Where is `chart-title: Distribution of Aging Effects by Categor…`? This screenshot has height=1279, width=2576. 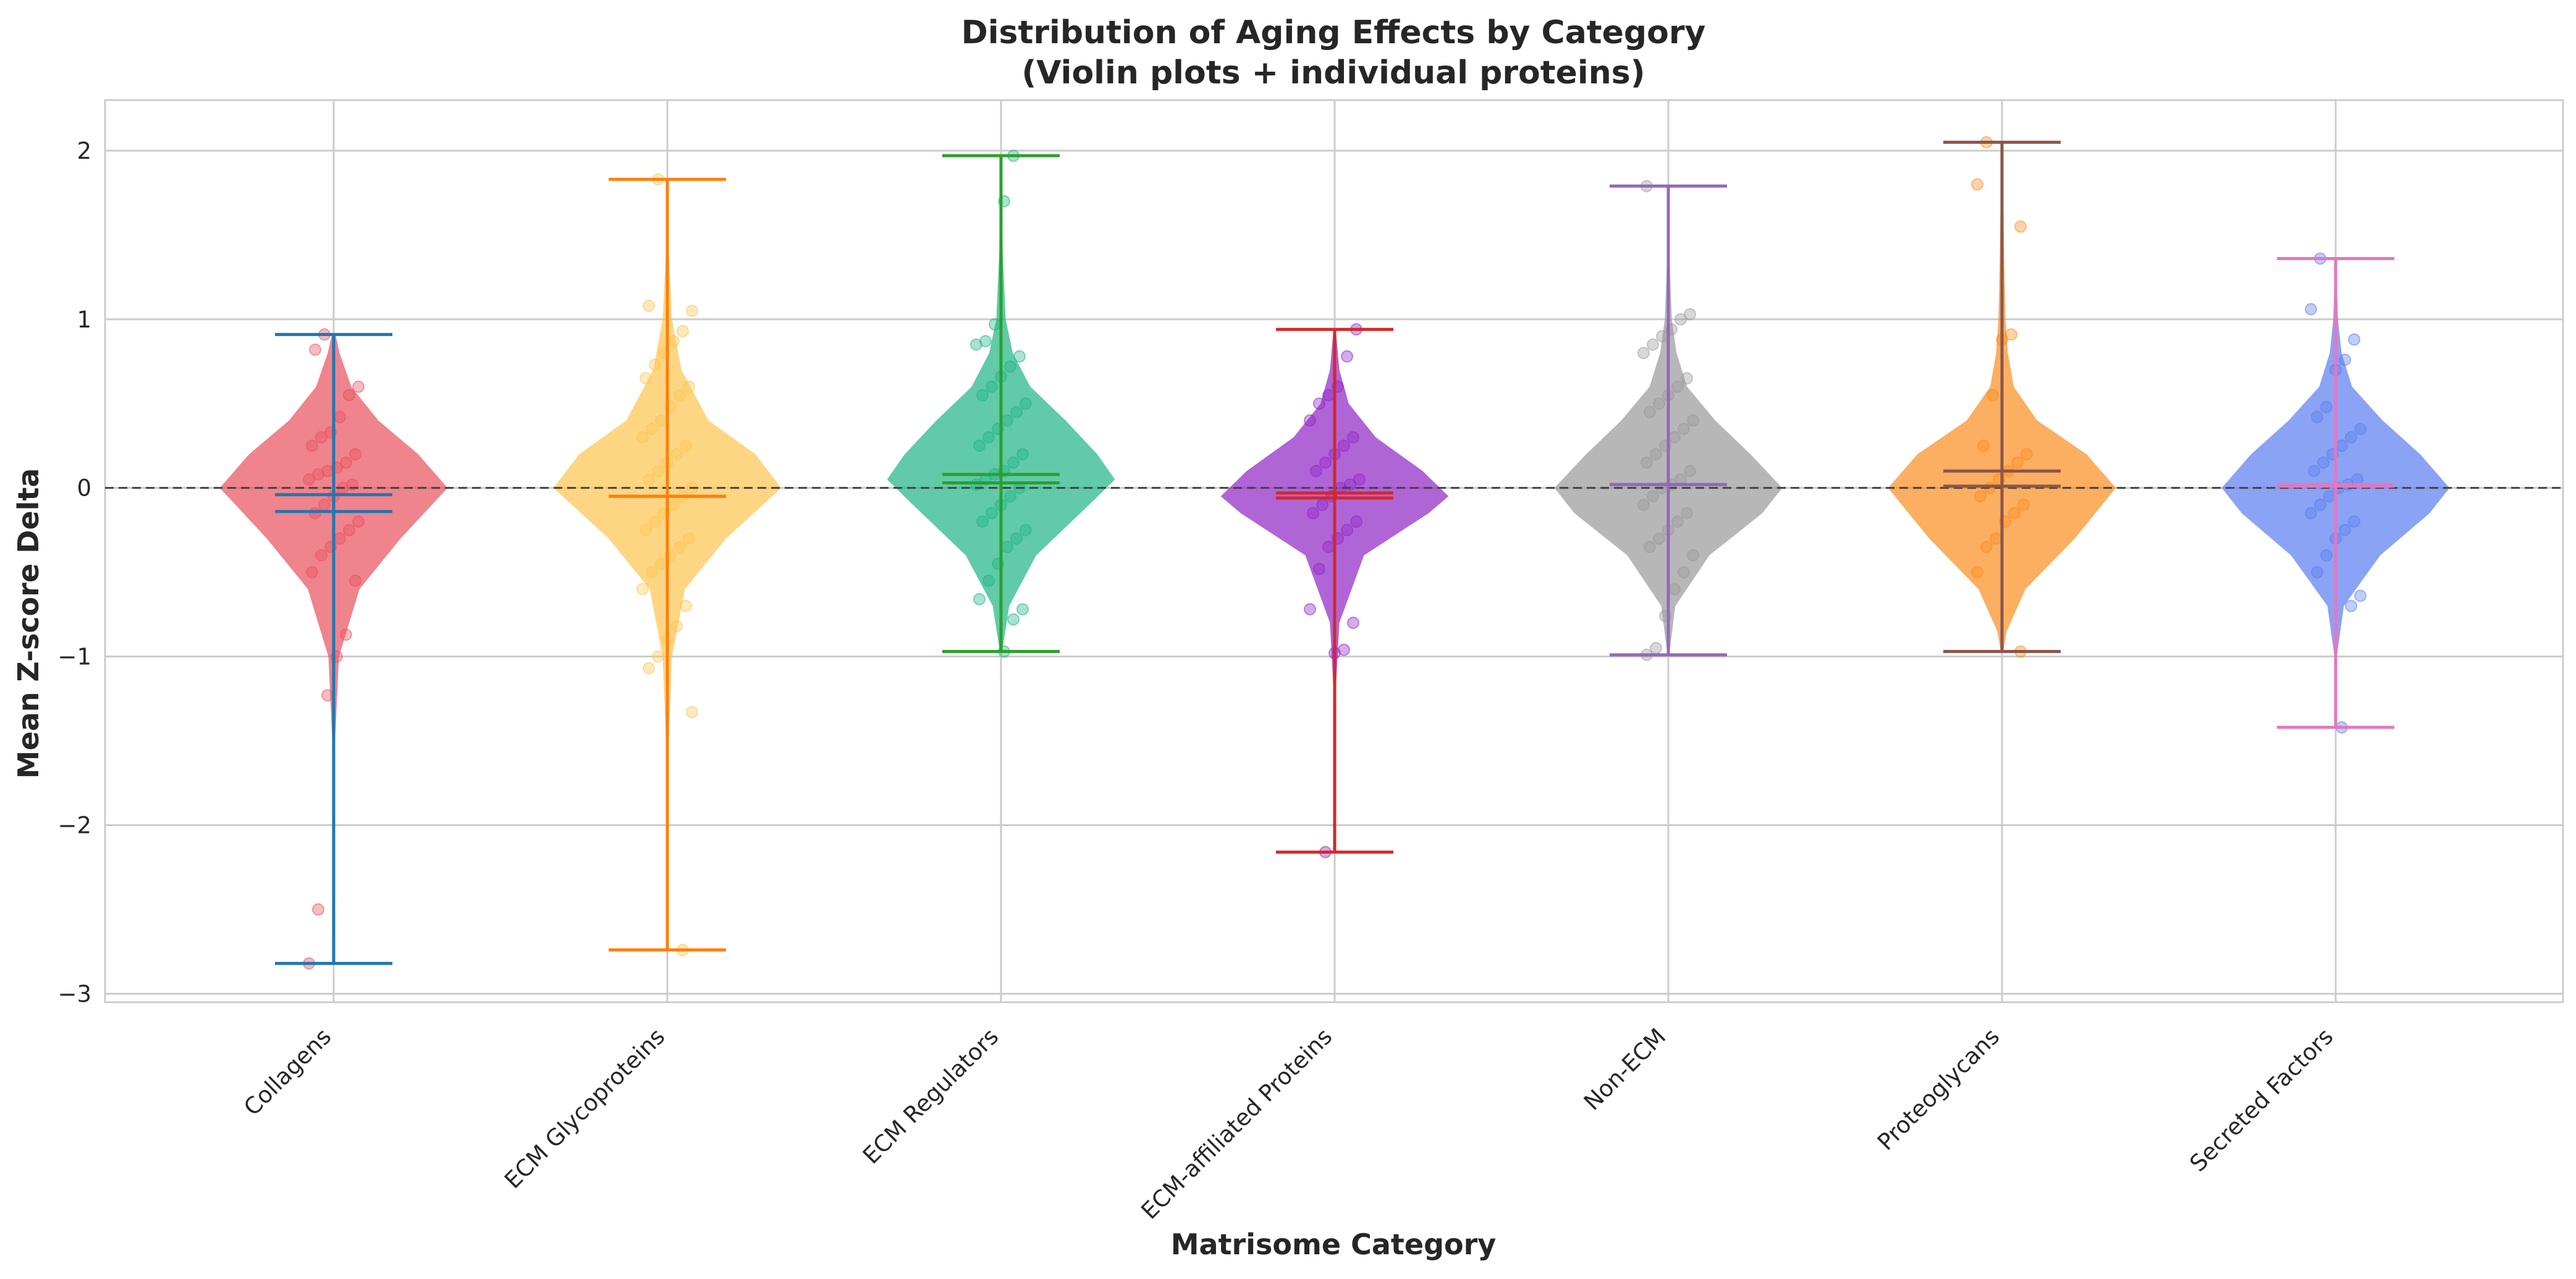 chart-title: Distribution of Aging Effects by Categor… is located at coordinates (1333, 32).